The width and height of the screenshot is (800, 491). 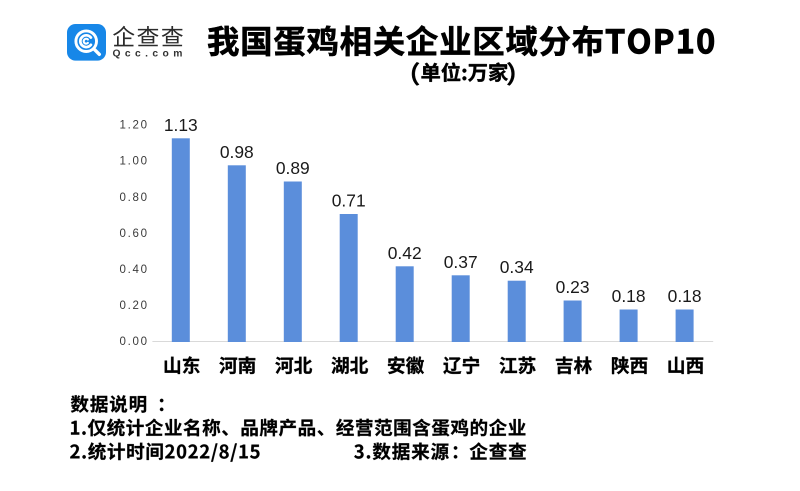 What do you see at coordinates (405, 253) in the screenshot?
I see `svg-text: 0.42` at bounding box center [405, 253].